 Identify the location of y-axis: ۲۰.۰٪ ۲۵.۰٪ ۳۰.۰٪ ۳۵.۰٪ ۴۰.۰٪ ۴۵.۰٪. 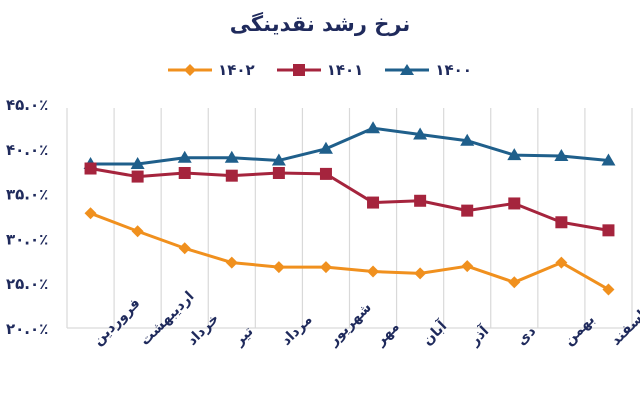
(27, 217).